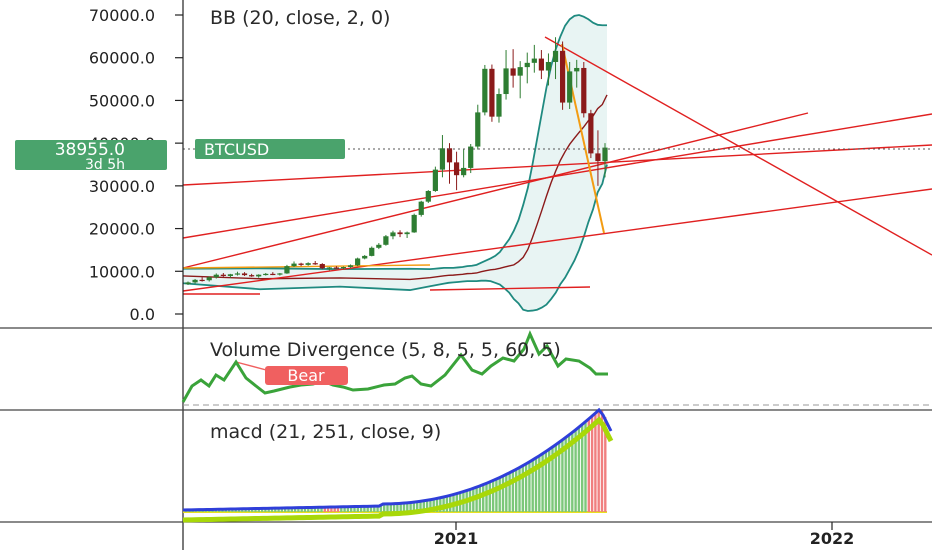 This screenshot has height=550, width=932. I want to click on price-label: 38955.0 3d 5h, so click(91, 156).